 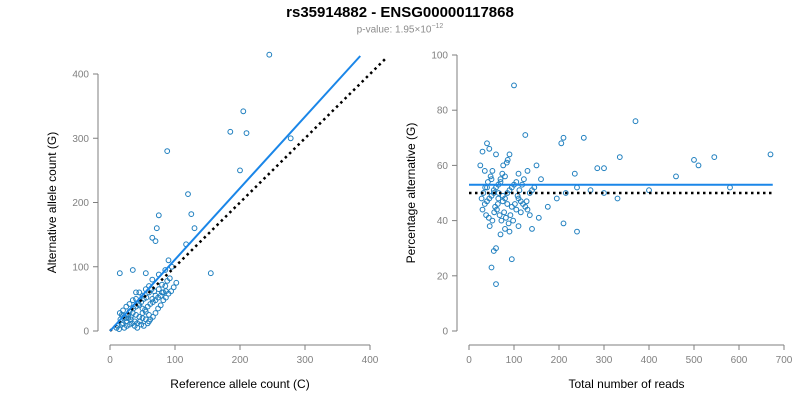 I want to click on y-tick-label: 400, so click(x=80, y=75).